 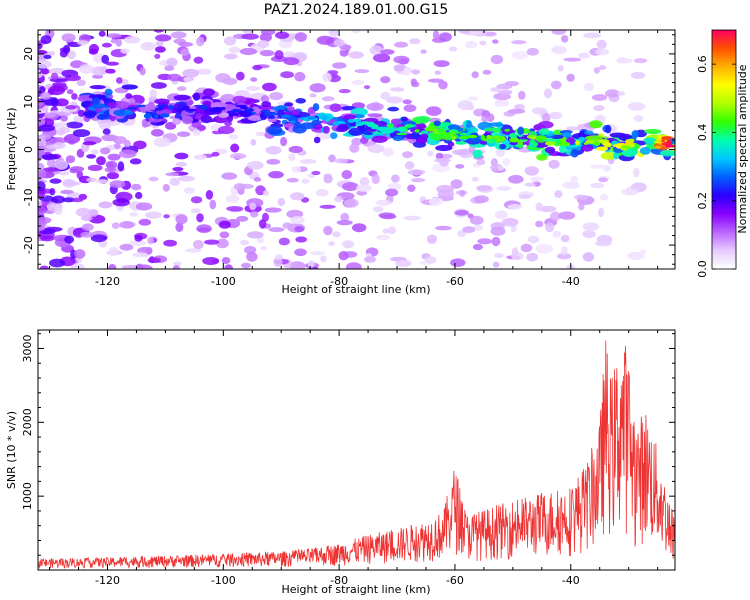 I want to click on y-tick-label: -10, so click(x=28, y=197).